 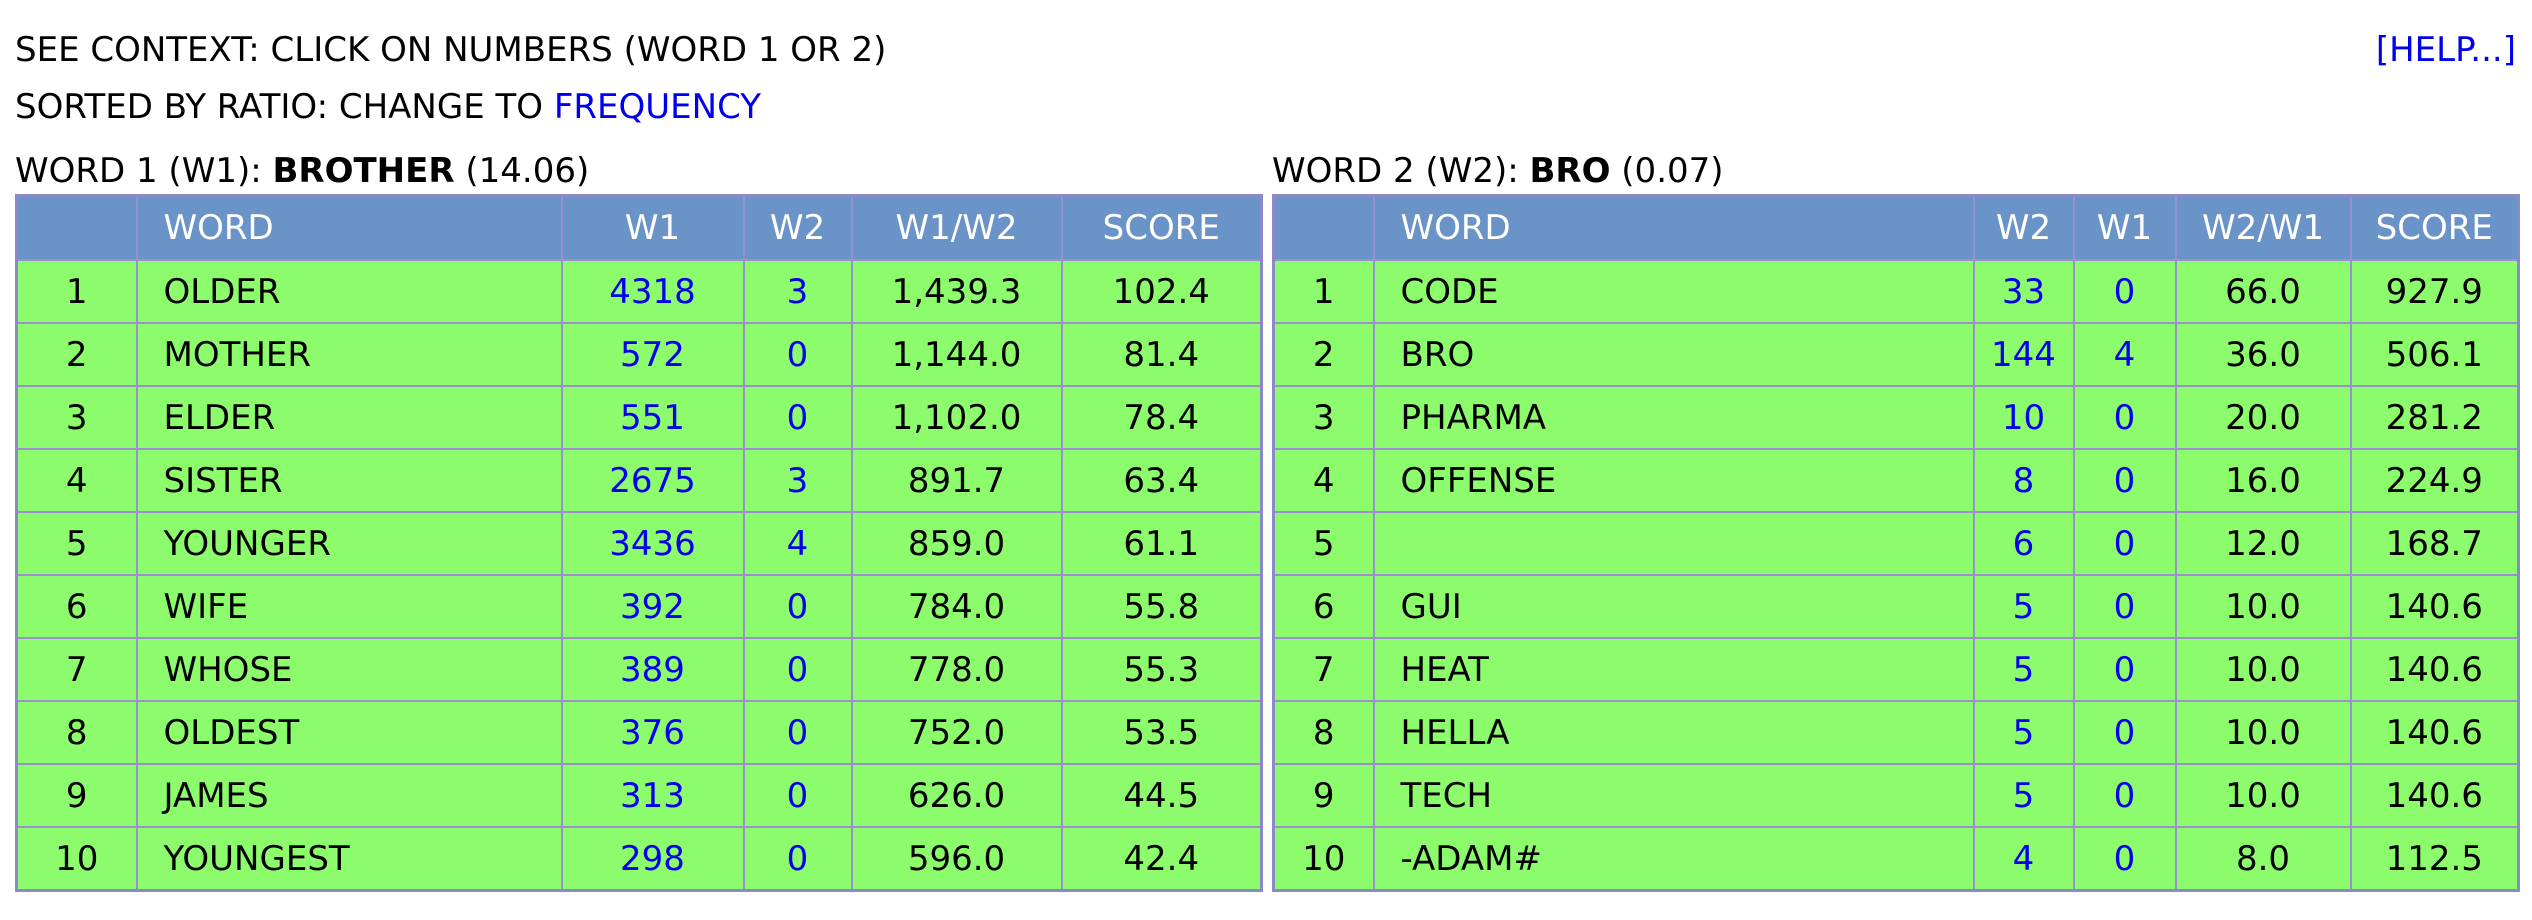 I want to click on table-row: 4 SISTER 2675 3 891.7 63.4, so click(x=639, y=480).